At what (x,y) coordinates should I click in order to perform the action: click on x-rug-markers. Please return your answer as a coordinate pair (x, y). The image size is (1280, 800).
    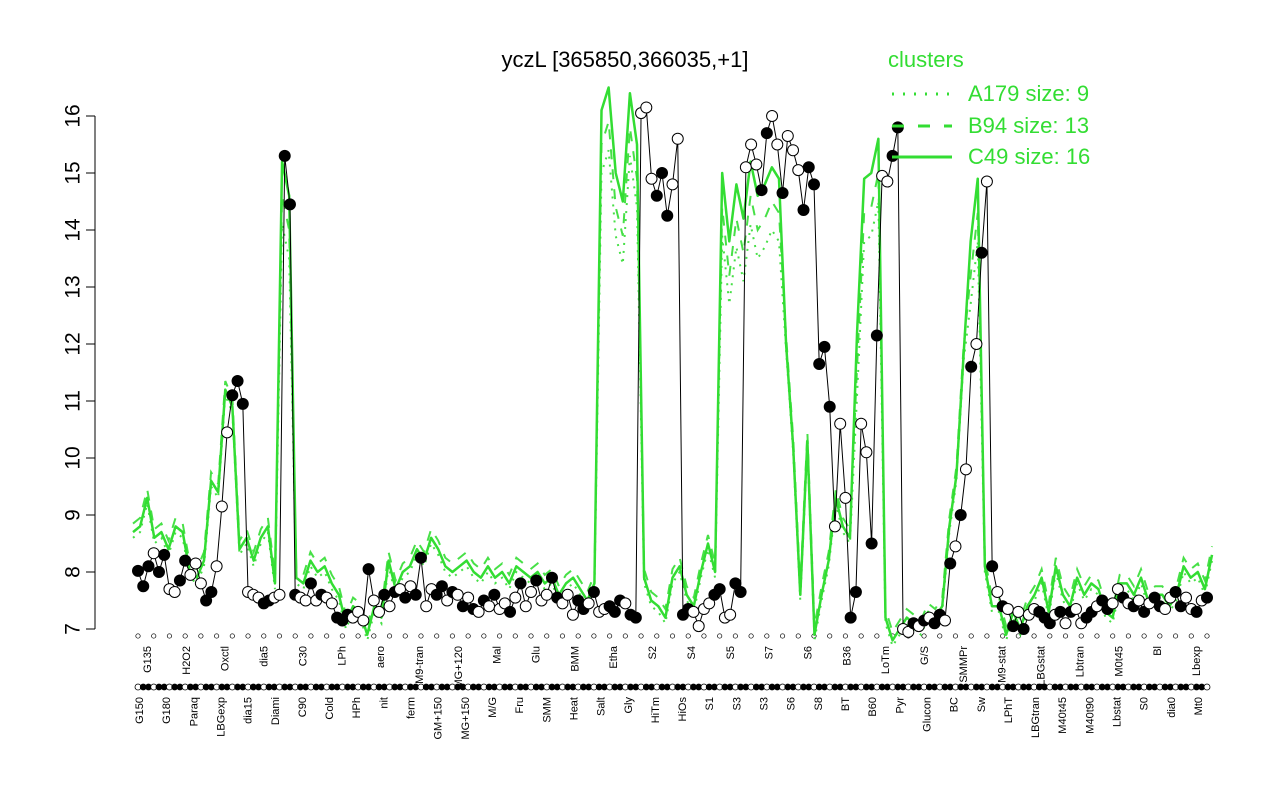
    Looking at the image, I should click on (672, 662).